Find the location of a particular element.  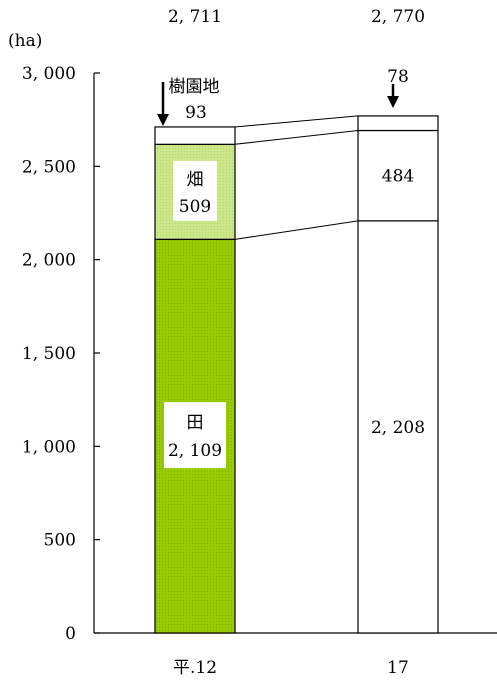

y-tick-label: 3, 000 is located at coordinates (49, 74).